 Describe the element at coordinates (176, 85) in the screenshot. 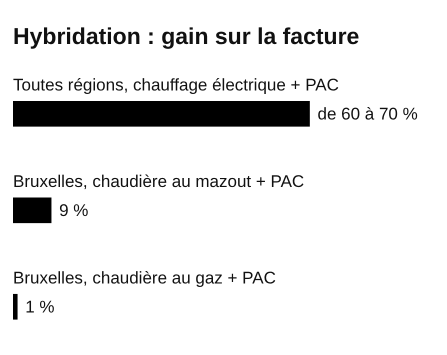

I see `y-tick-label: Toutes régions, chauffage électrique + PAC` at that location.